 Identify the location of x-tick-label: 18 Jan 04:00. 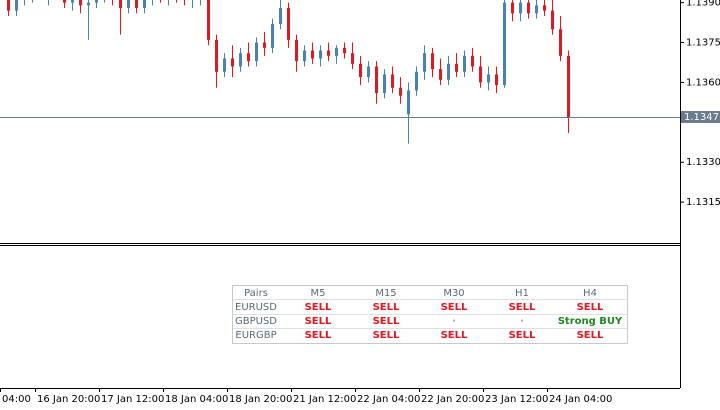
(196, 399).